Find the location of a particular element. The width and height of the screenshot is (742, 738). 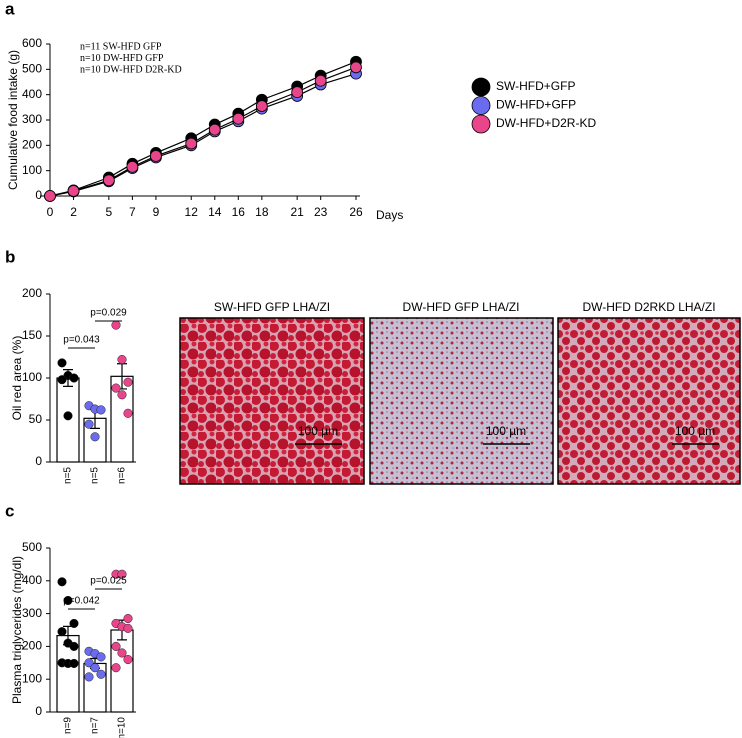

panel-label: a is located at coordinates (10, 9).